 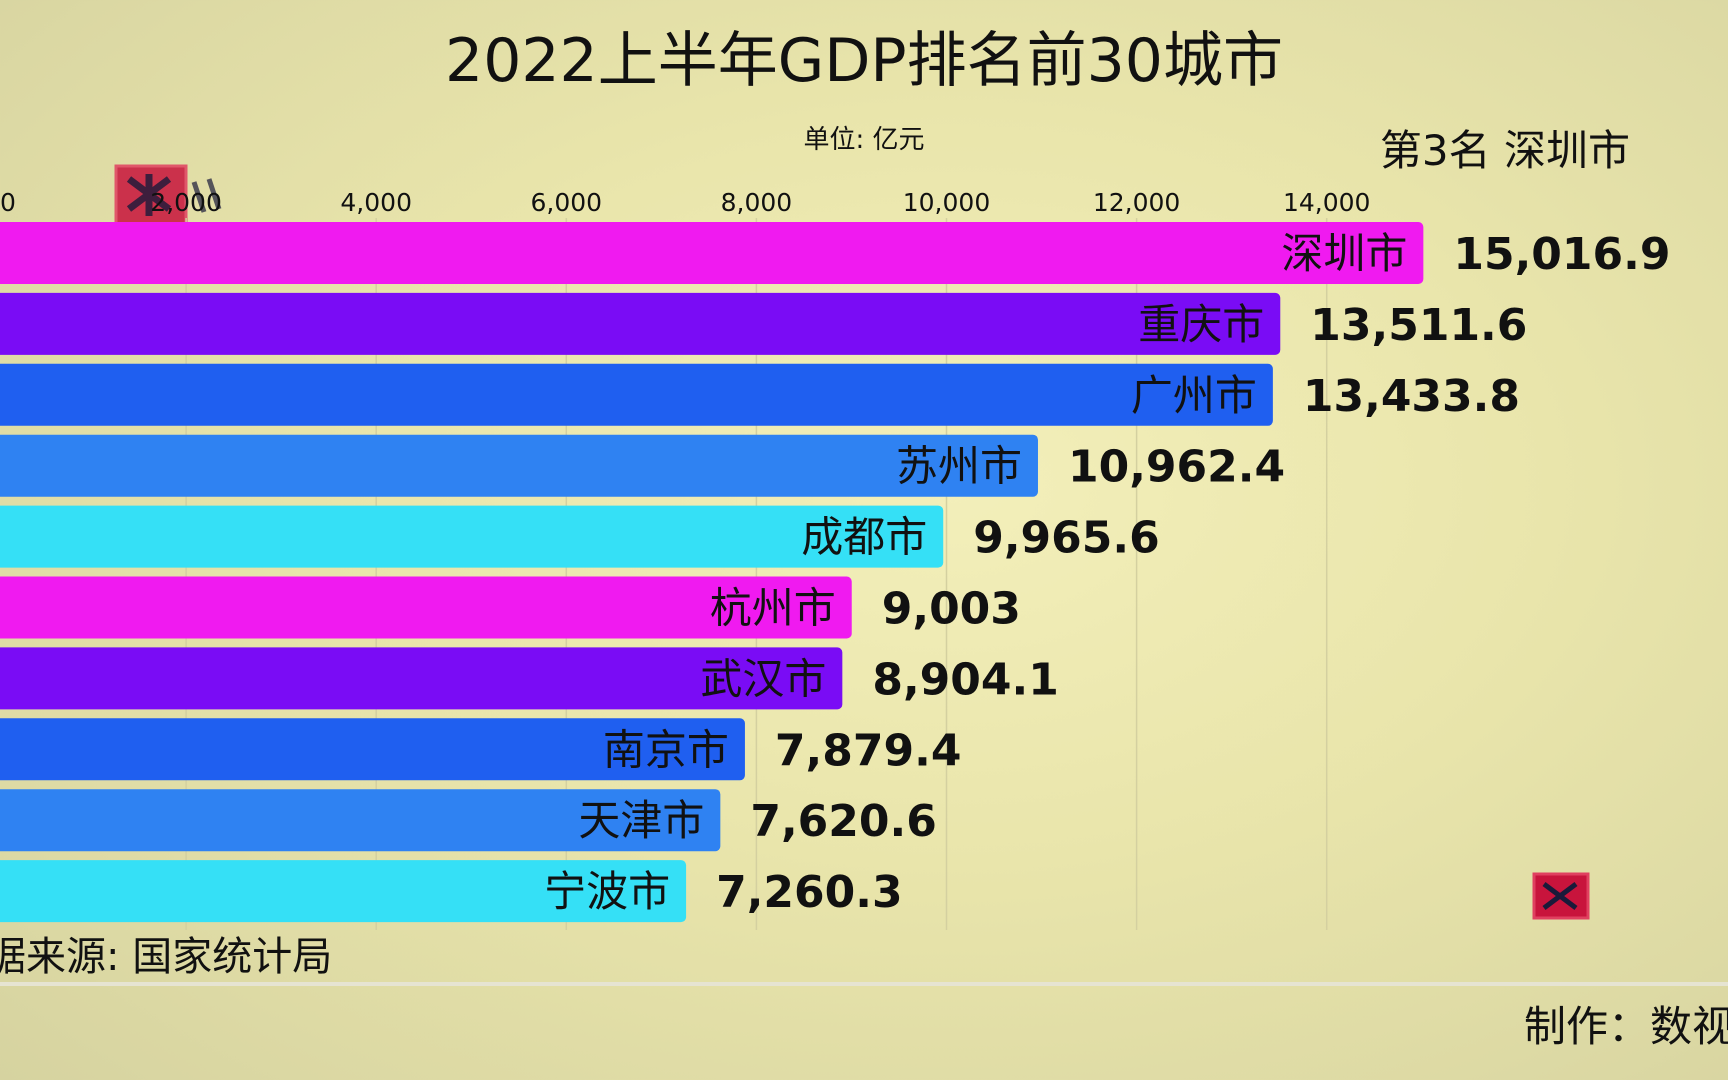 I want to click on tick-label: 6,000, so click(x=567, y=202).